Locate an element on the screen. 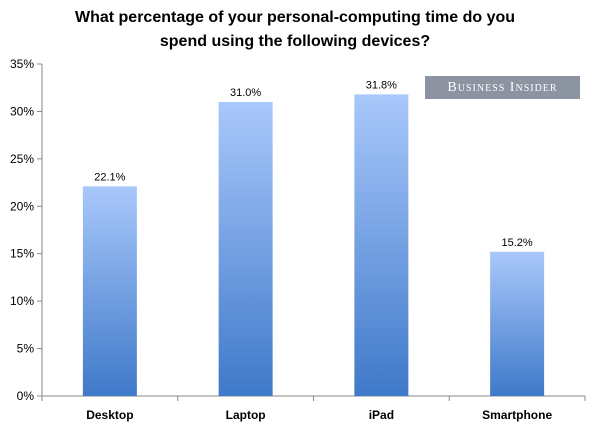  y-tick-label: 20% is located at coordinates (22, 206).